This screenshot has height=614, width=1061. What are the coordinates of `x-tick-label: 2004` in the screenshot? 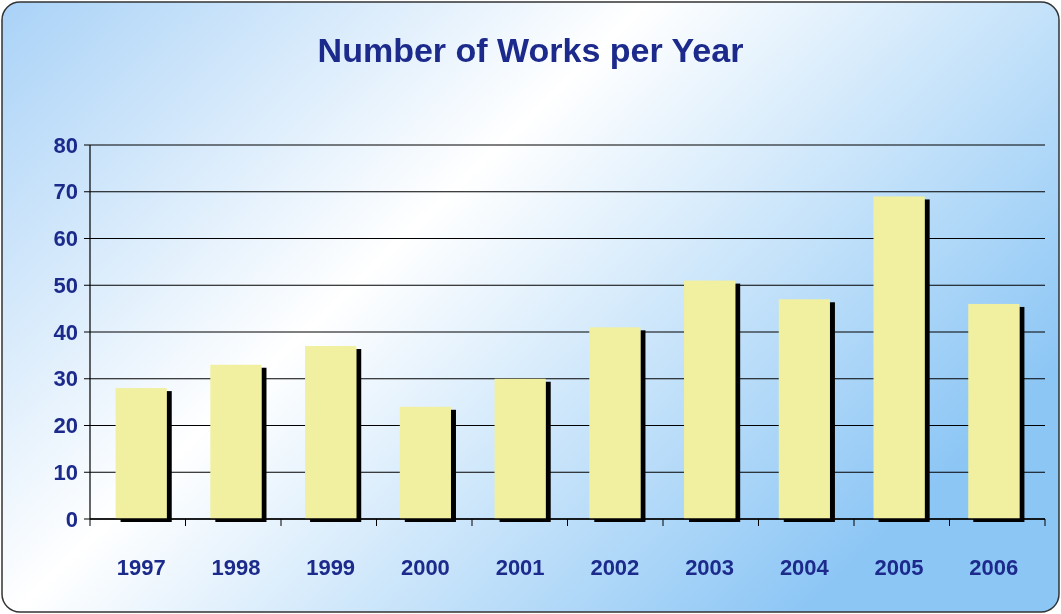 It's located at (804, 567).